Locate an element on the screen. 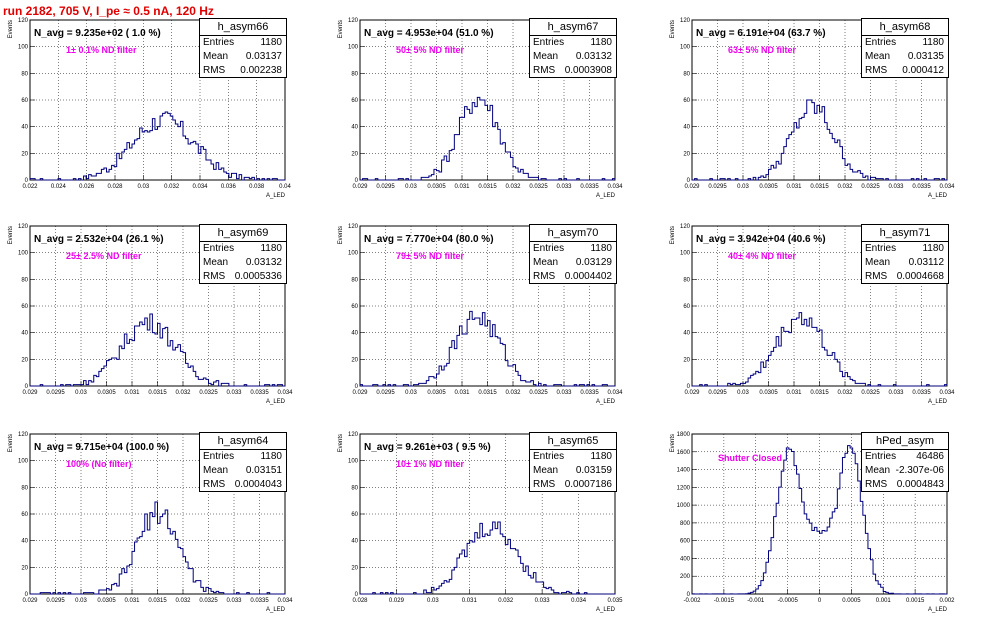  y-tick-label: 40 is located at coordinates (354, 542).